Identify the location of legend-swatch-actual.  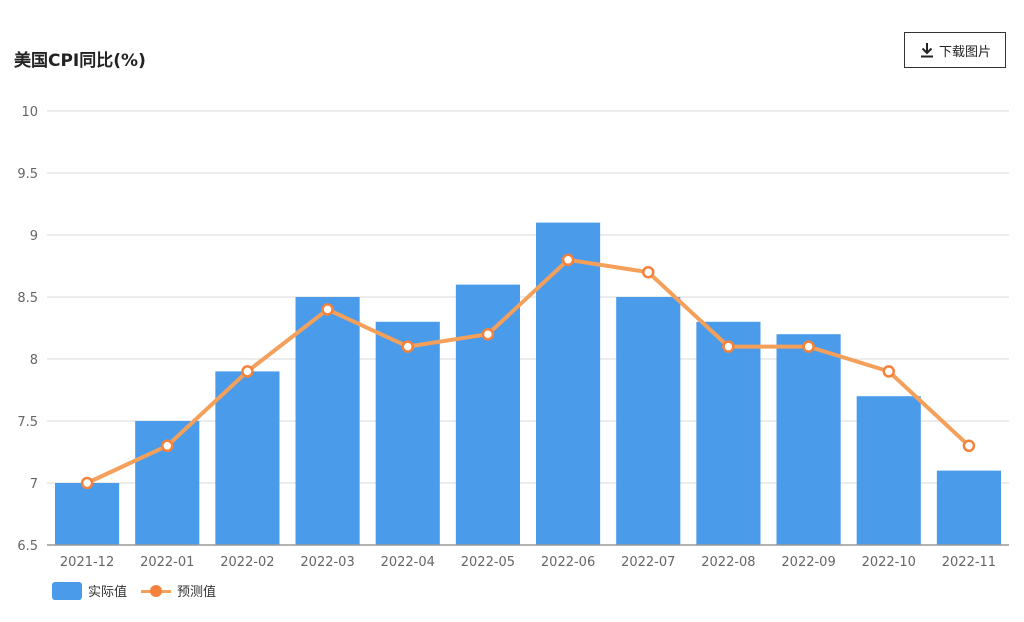
(67, 590).